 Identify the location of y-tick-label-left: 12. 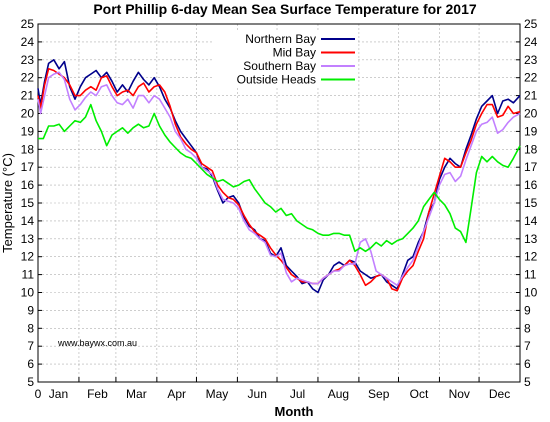
(28, 257).